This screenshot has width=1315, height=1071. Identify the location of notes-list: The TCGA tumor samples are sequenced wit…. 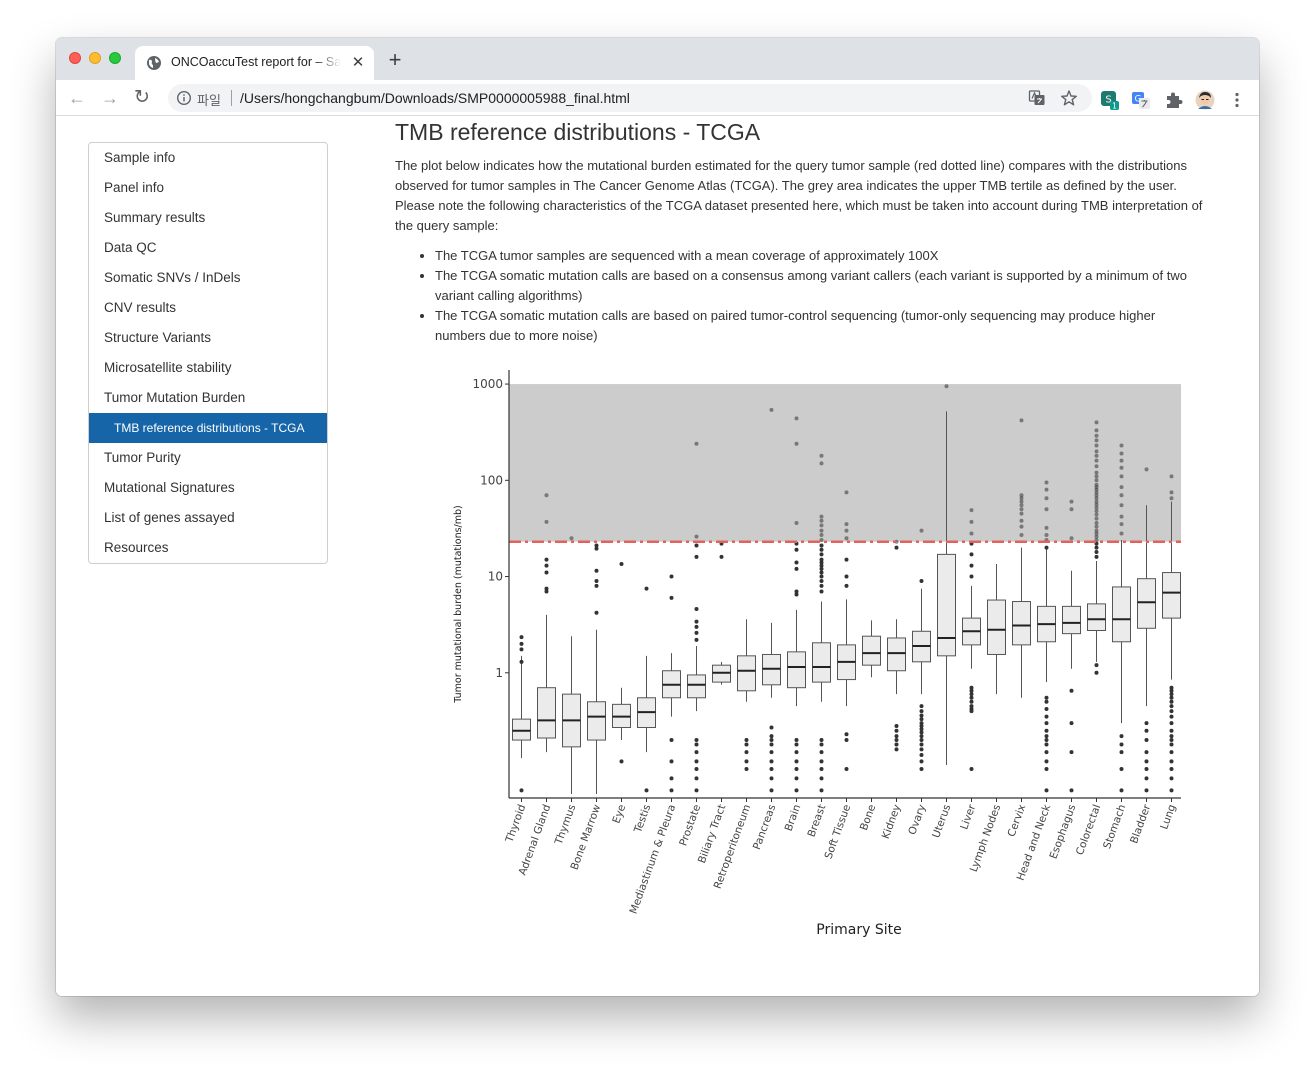
(820, 296).